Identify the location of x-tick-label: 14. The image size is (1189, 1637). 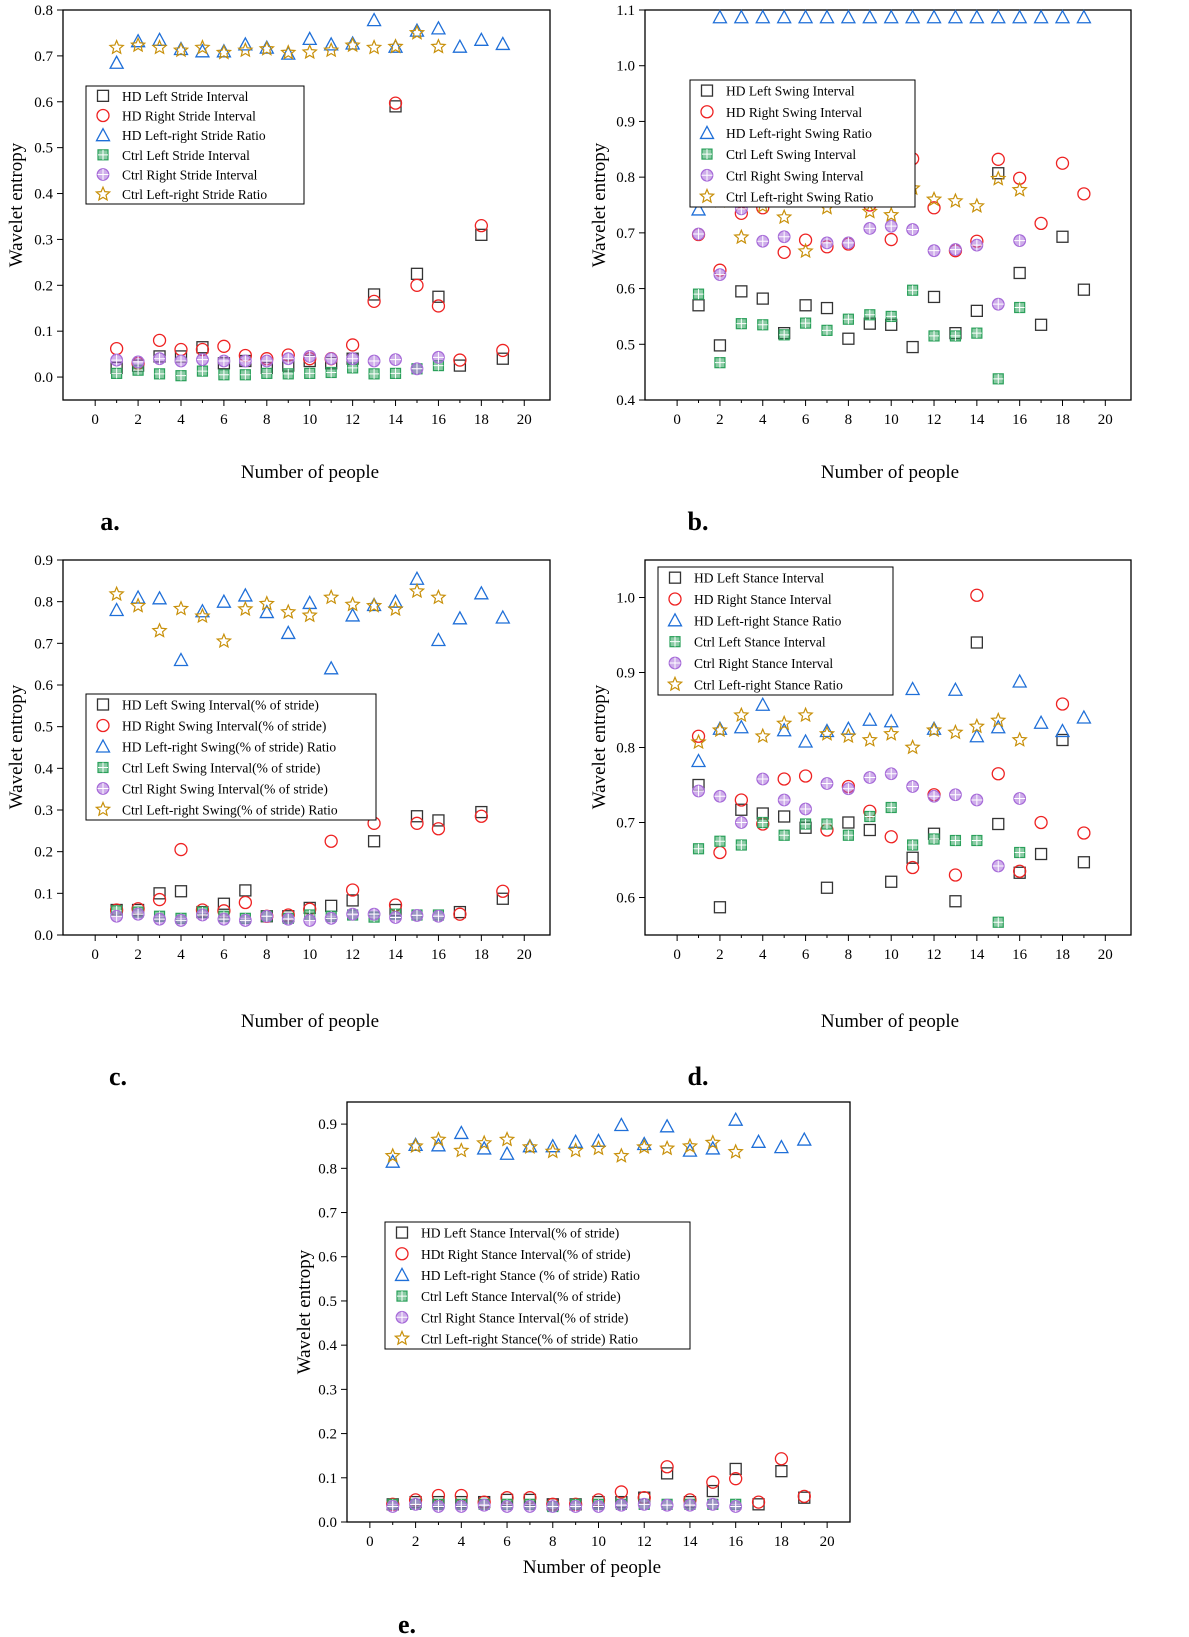
(977, 955).